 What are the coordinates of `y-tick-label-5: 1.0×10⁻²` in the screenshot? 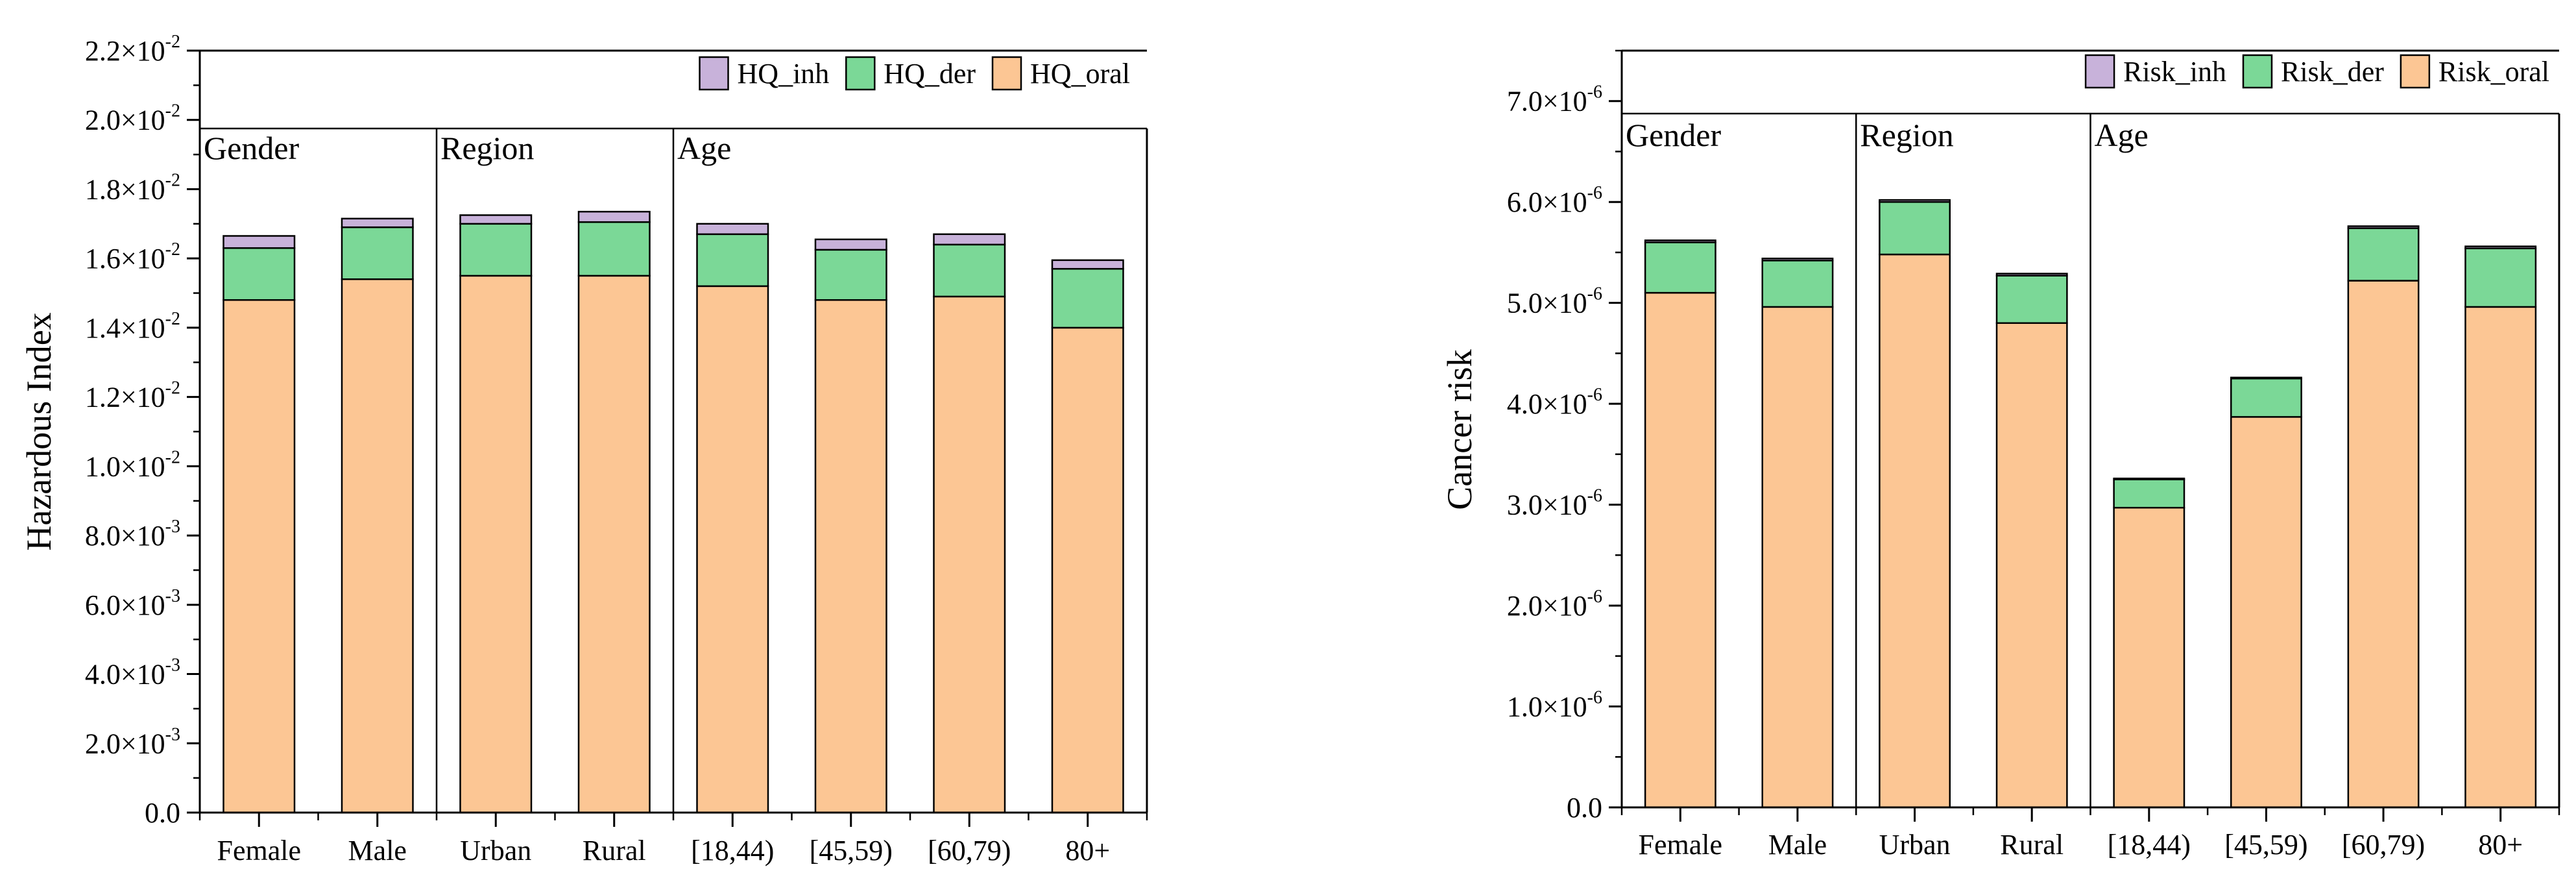 It's located at (132, 464).